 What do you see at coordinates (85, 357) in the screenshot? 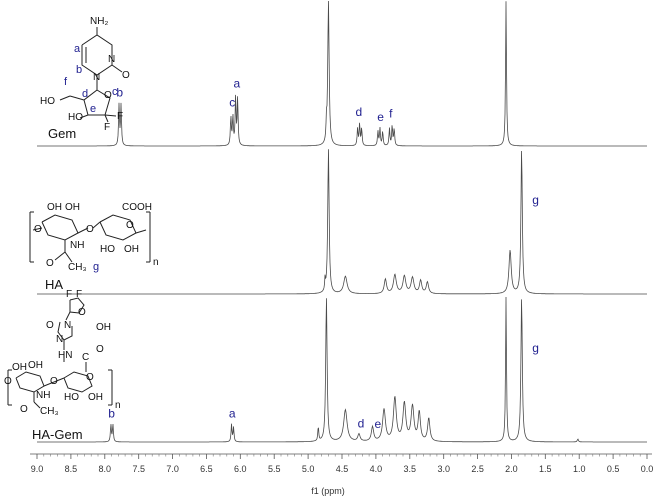
I see `ha-gem-c: C` at bounding box center [85, 357].